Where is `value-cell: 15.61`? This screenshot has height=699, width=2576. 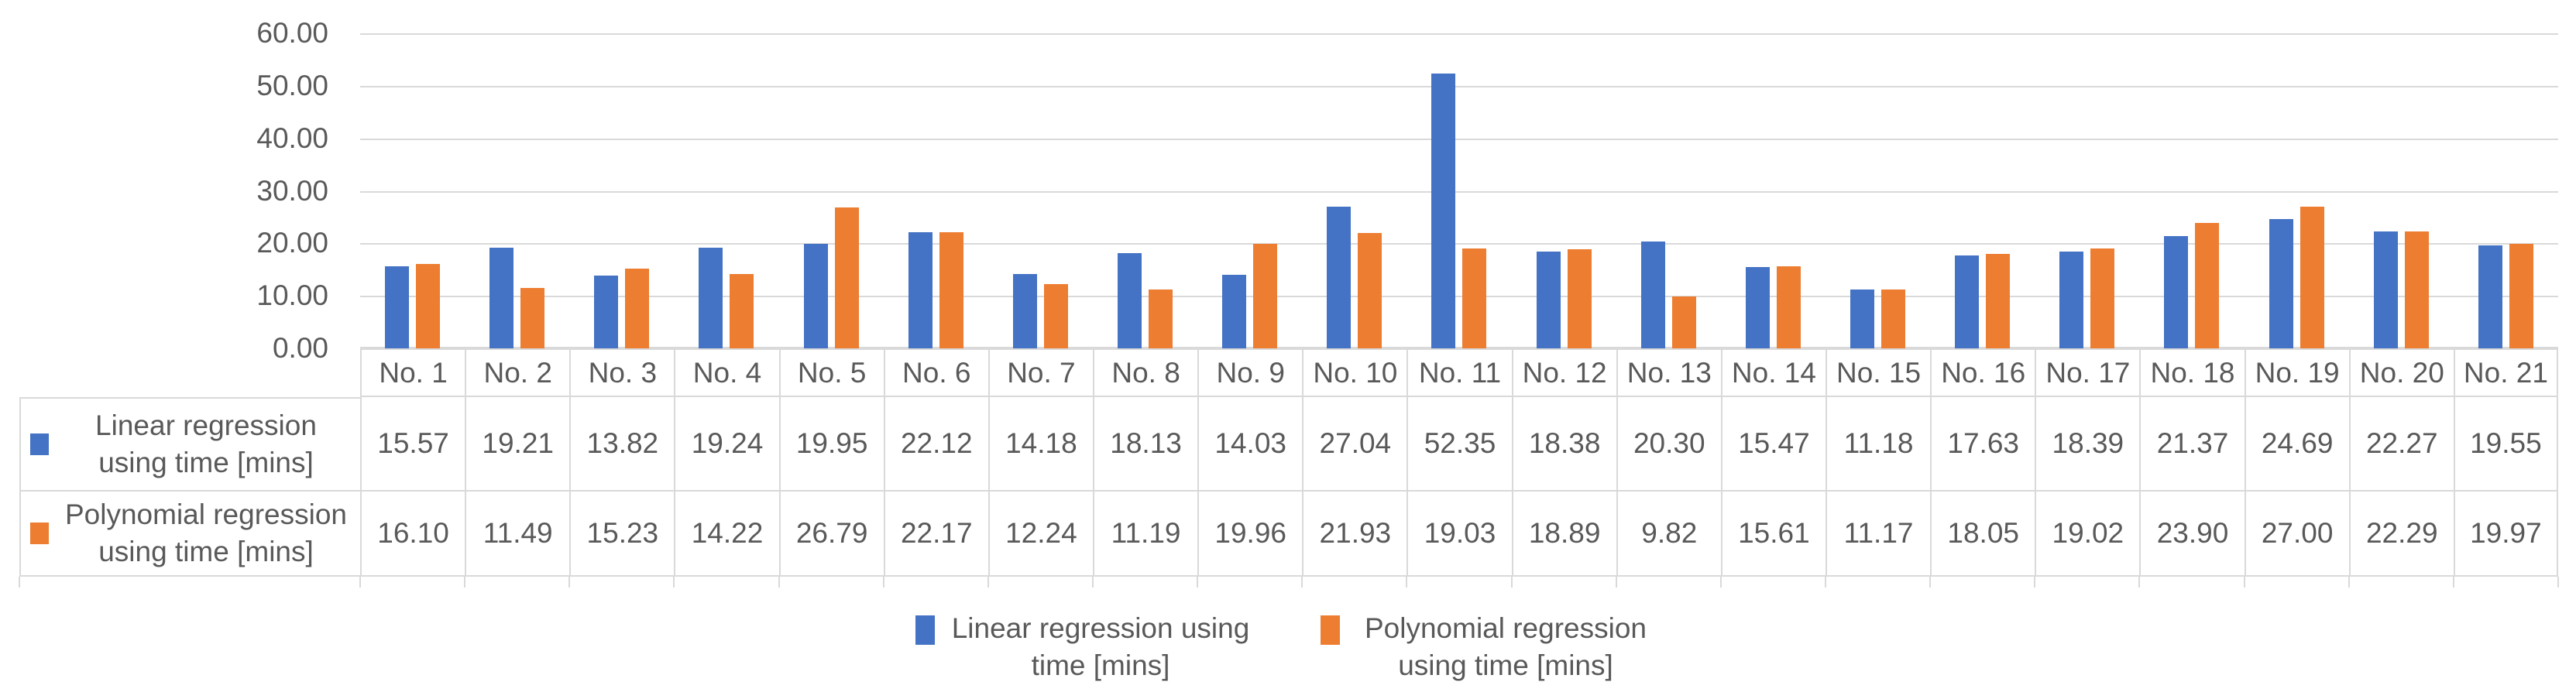
value-cell: 15.61 is located at coordinates (1773, 534).